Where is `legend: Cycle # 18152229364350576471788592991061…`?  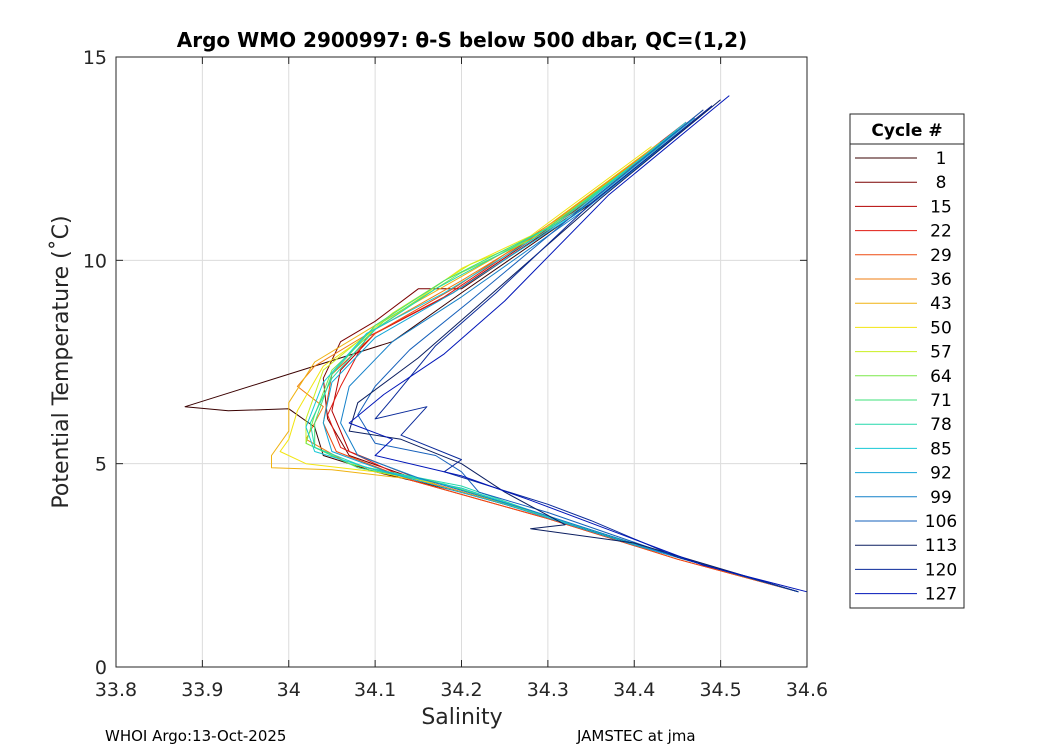
legend: Cycle # 18152229364350576471788592991061… is located at coordinates (907, 361).